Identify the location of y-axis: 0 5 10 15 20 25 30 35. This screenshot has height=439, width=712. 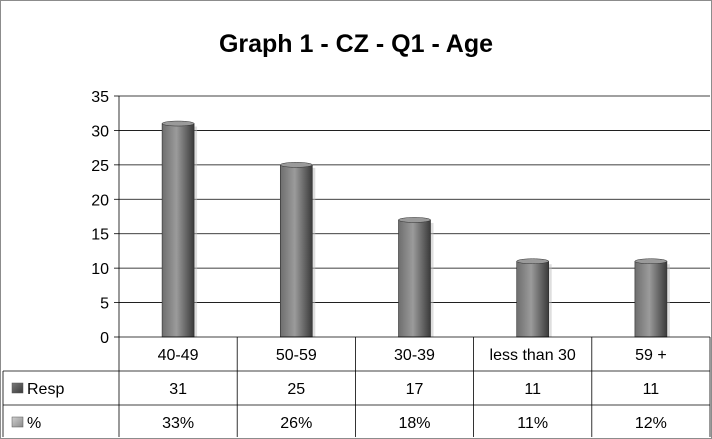
(105, 218).